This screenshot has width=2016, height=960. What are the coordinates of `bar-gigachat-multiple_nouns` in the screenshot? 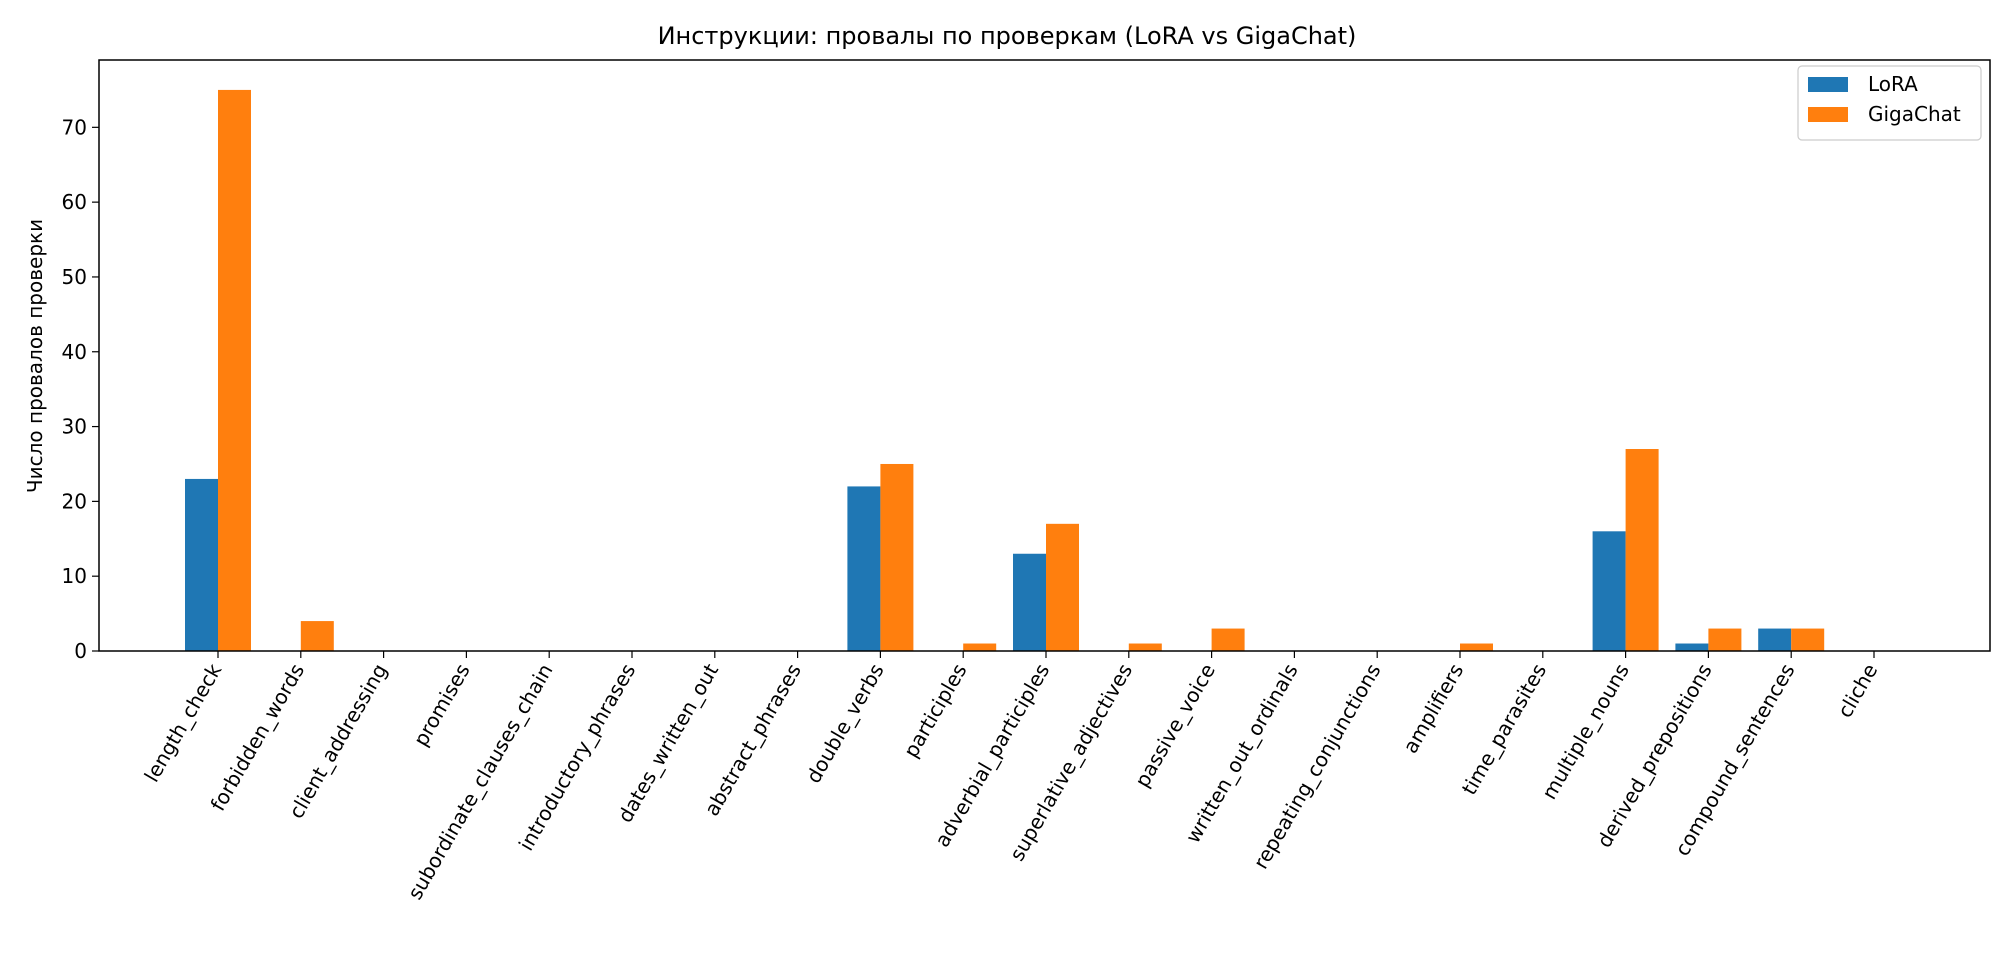 It's located at (1642, 550).